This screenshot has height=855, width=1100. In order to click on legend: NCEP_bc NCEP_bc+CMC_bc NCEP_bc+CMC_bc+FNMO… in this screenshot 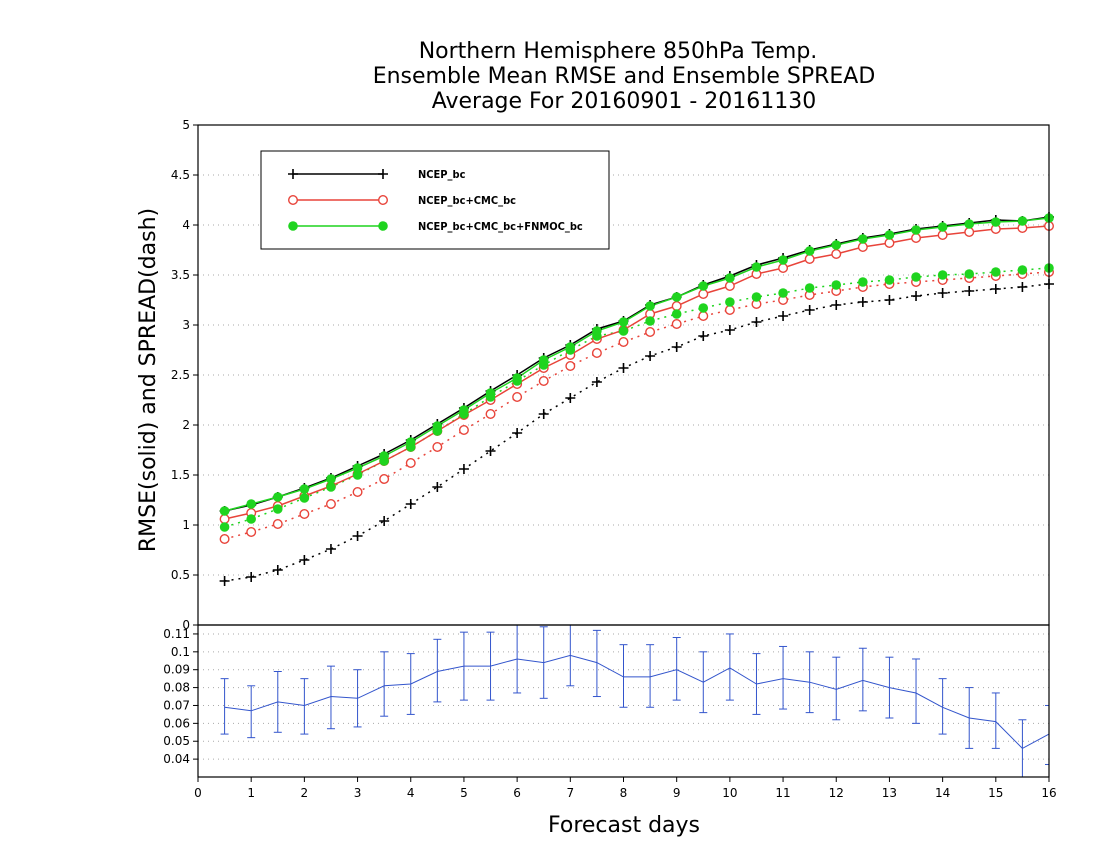, I will do `click(435, 200)`.